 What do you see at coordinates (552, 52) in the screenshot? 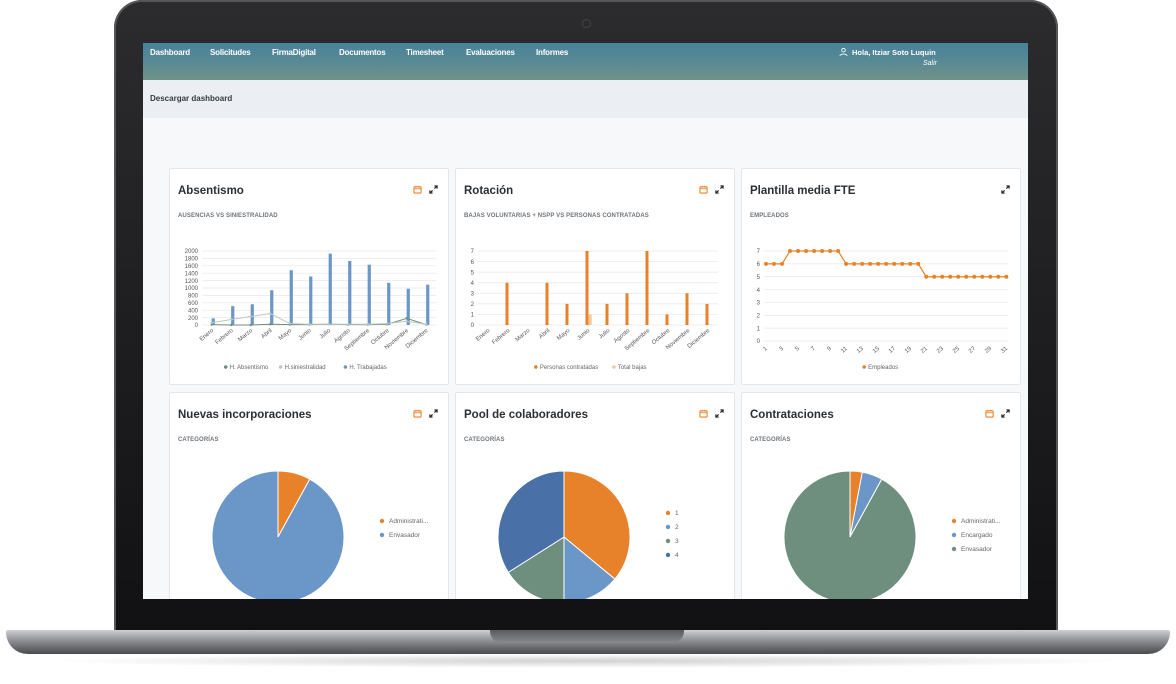
I see `nav-informes: Informes` at bounding box center [552, 52].